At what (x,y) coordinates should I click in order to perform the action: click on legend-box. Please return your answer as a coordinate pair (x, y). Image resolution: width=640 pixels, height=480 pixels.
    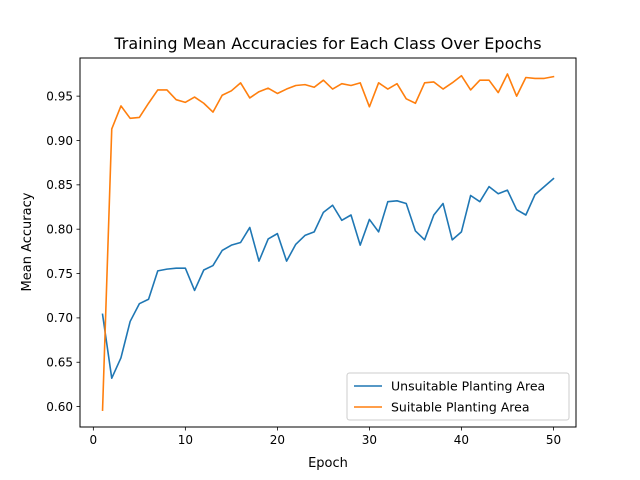
    Looking at the image, I should click on (458, 396).